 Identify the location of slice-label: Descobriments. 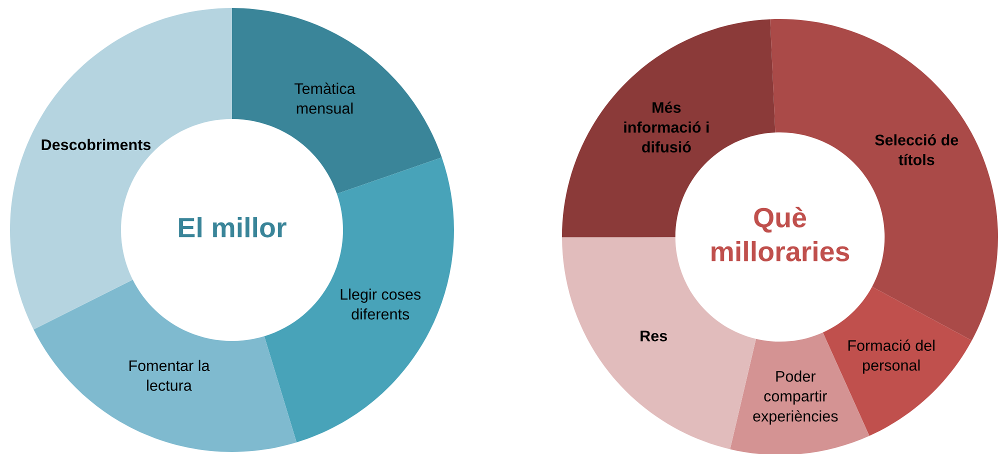
(96, 144).